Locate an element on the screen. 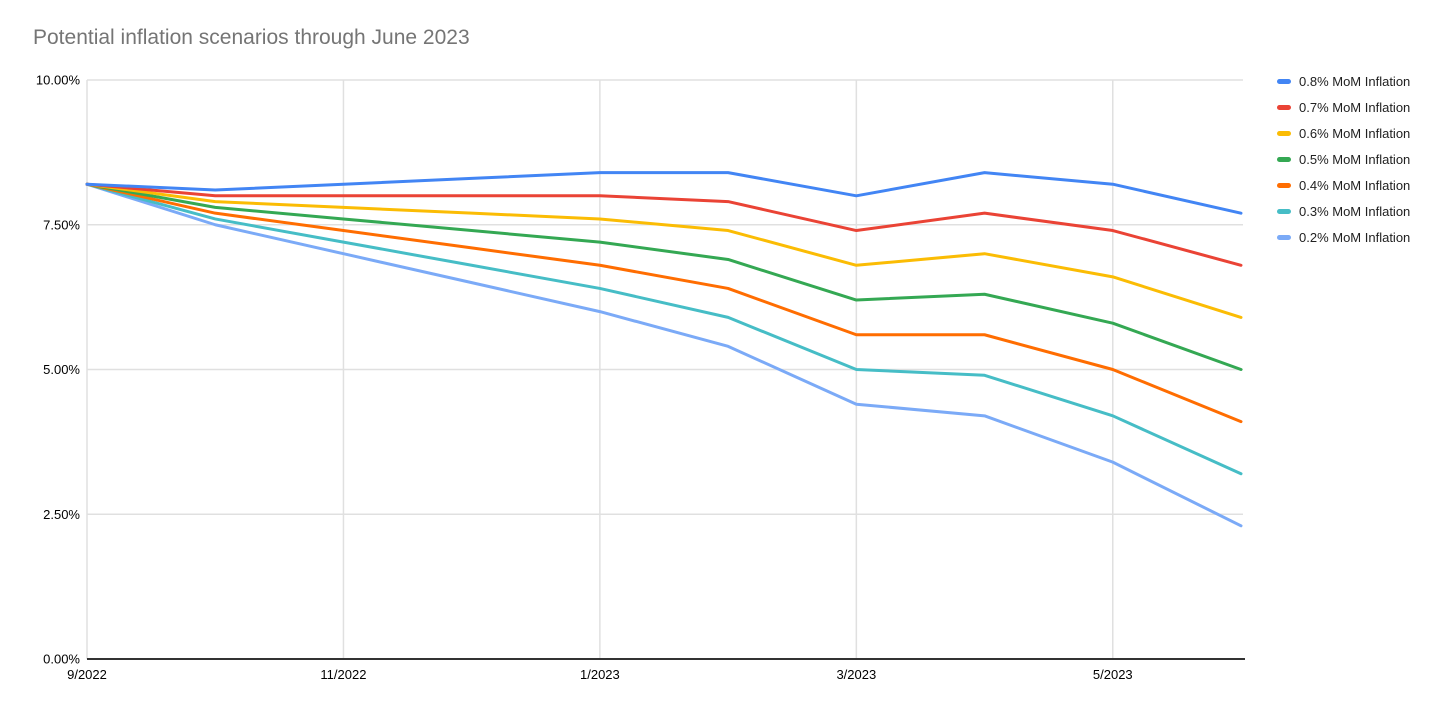 The image size is (1456, 714). legend-label: 0.3% MoM Inflation is located at coordinates (1355, 211).